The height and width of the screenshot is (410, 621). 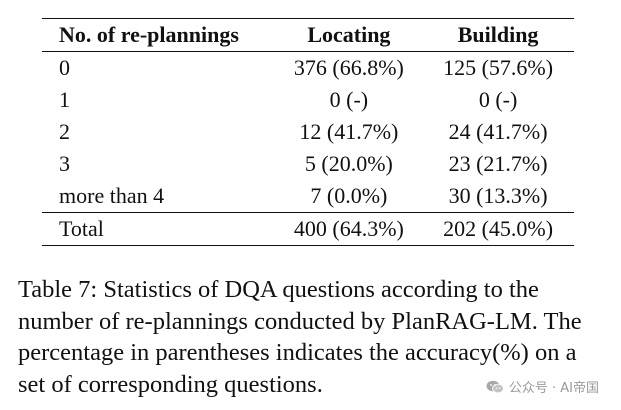 What do you see at coordinates (349, 99) in the screenshot?
I see `cell-locating: 0 (-)` at bounding box center [349, 99].